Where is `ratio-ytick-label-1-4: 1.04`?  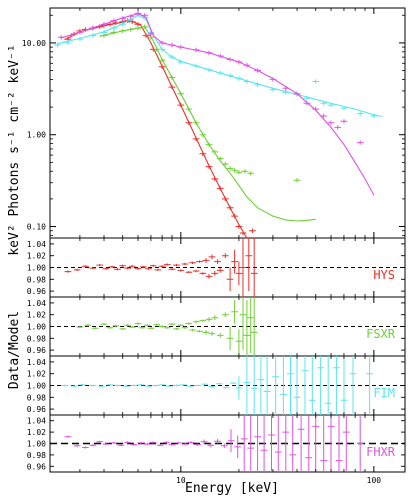 ratio-ytick-label-1-4: 1.04 is located at coordinates (36, 244).